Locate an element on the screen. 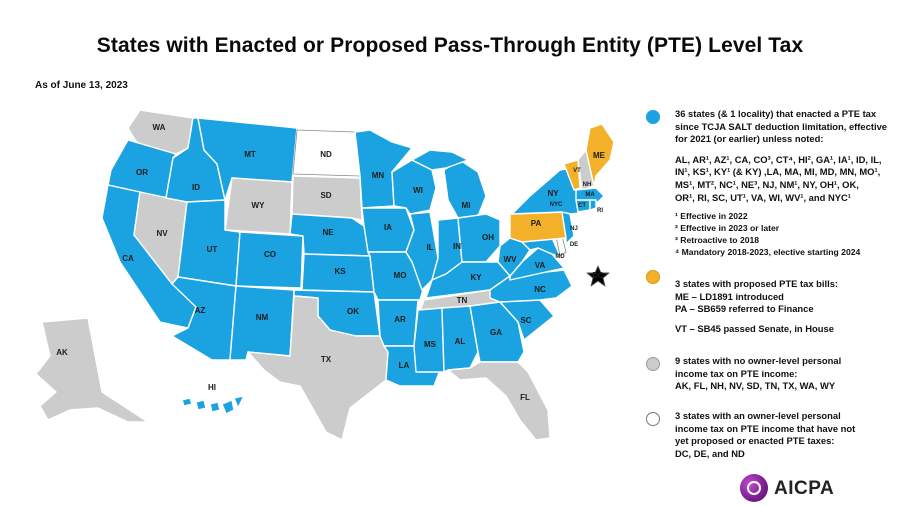  legend-no-income-tax-text-3: AK, FL, NH, NV, SD, TN, TX, WA, WY is located at coordinates (755, 386).